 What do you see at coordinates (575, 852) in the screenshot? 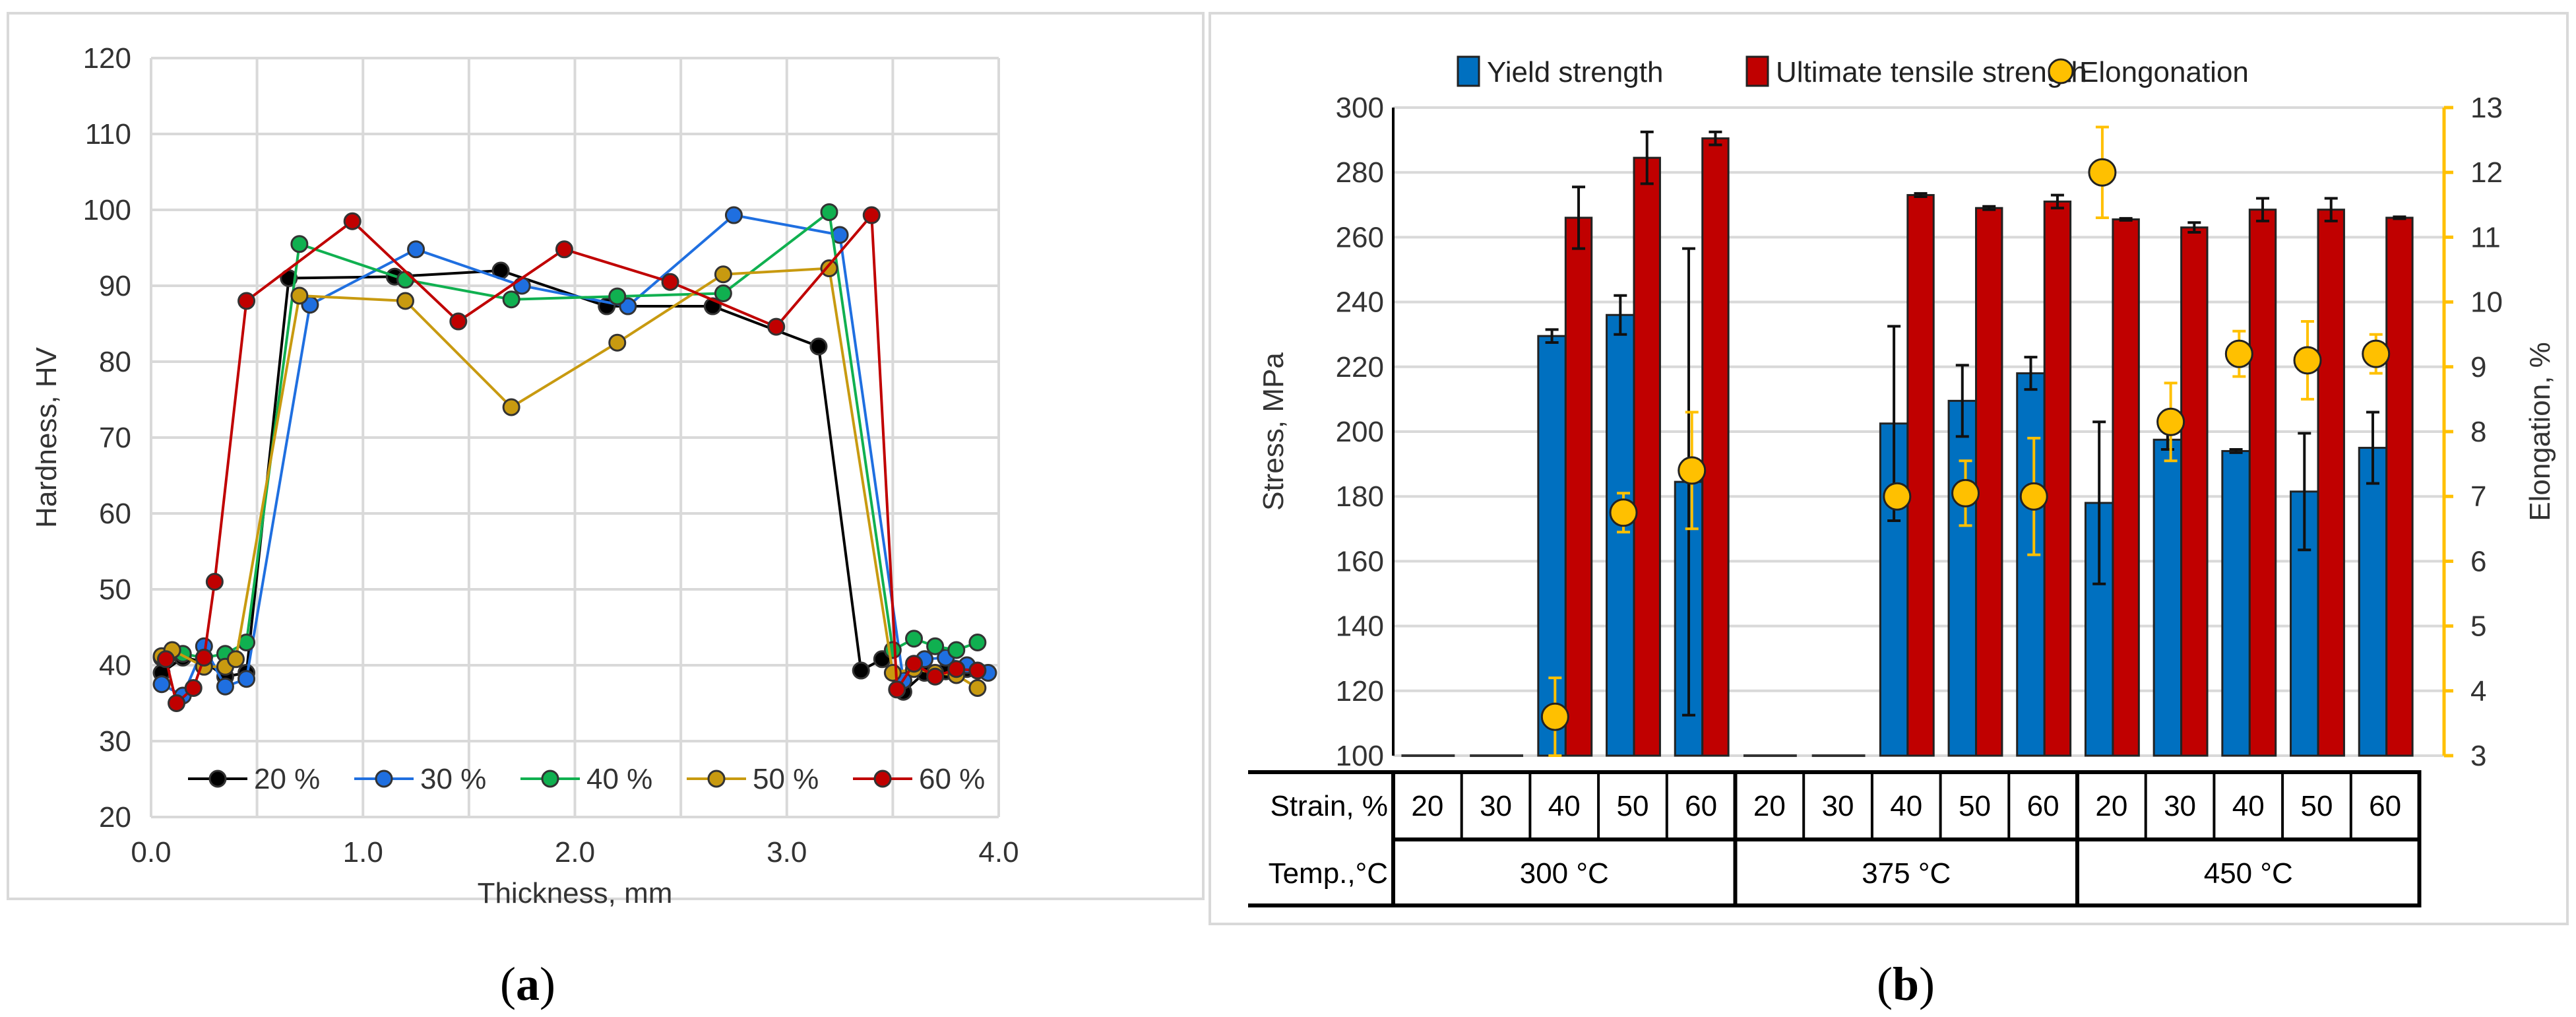
I see `x-tick-label: 2.0` at bounding box center [575, 852].